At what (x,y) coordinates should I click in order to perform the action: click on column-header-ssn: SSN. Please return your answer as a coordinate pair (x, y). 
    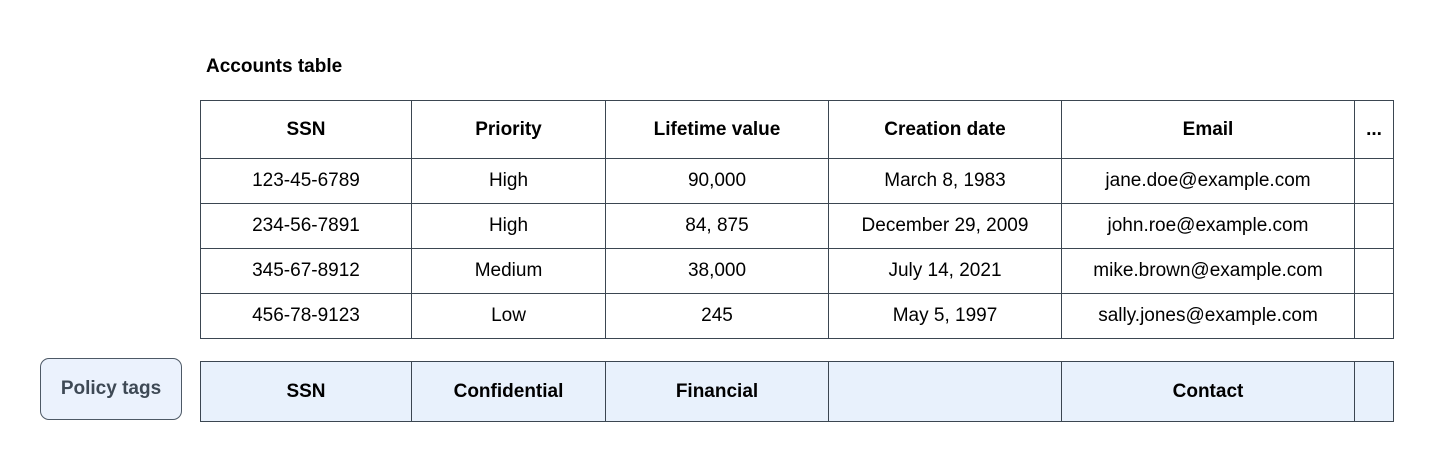
    Looking at the image, I should click on (306, 129).